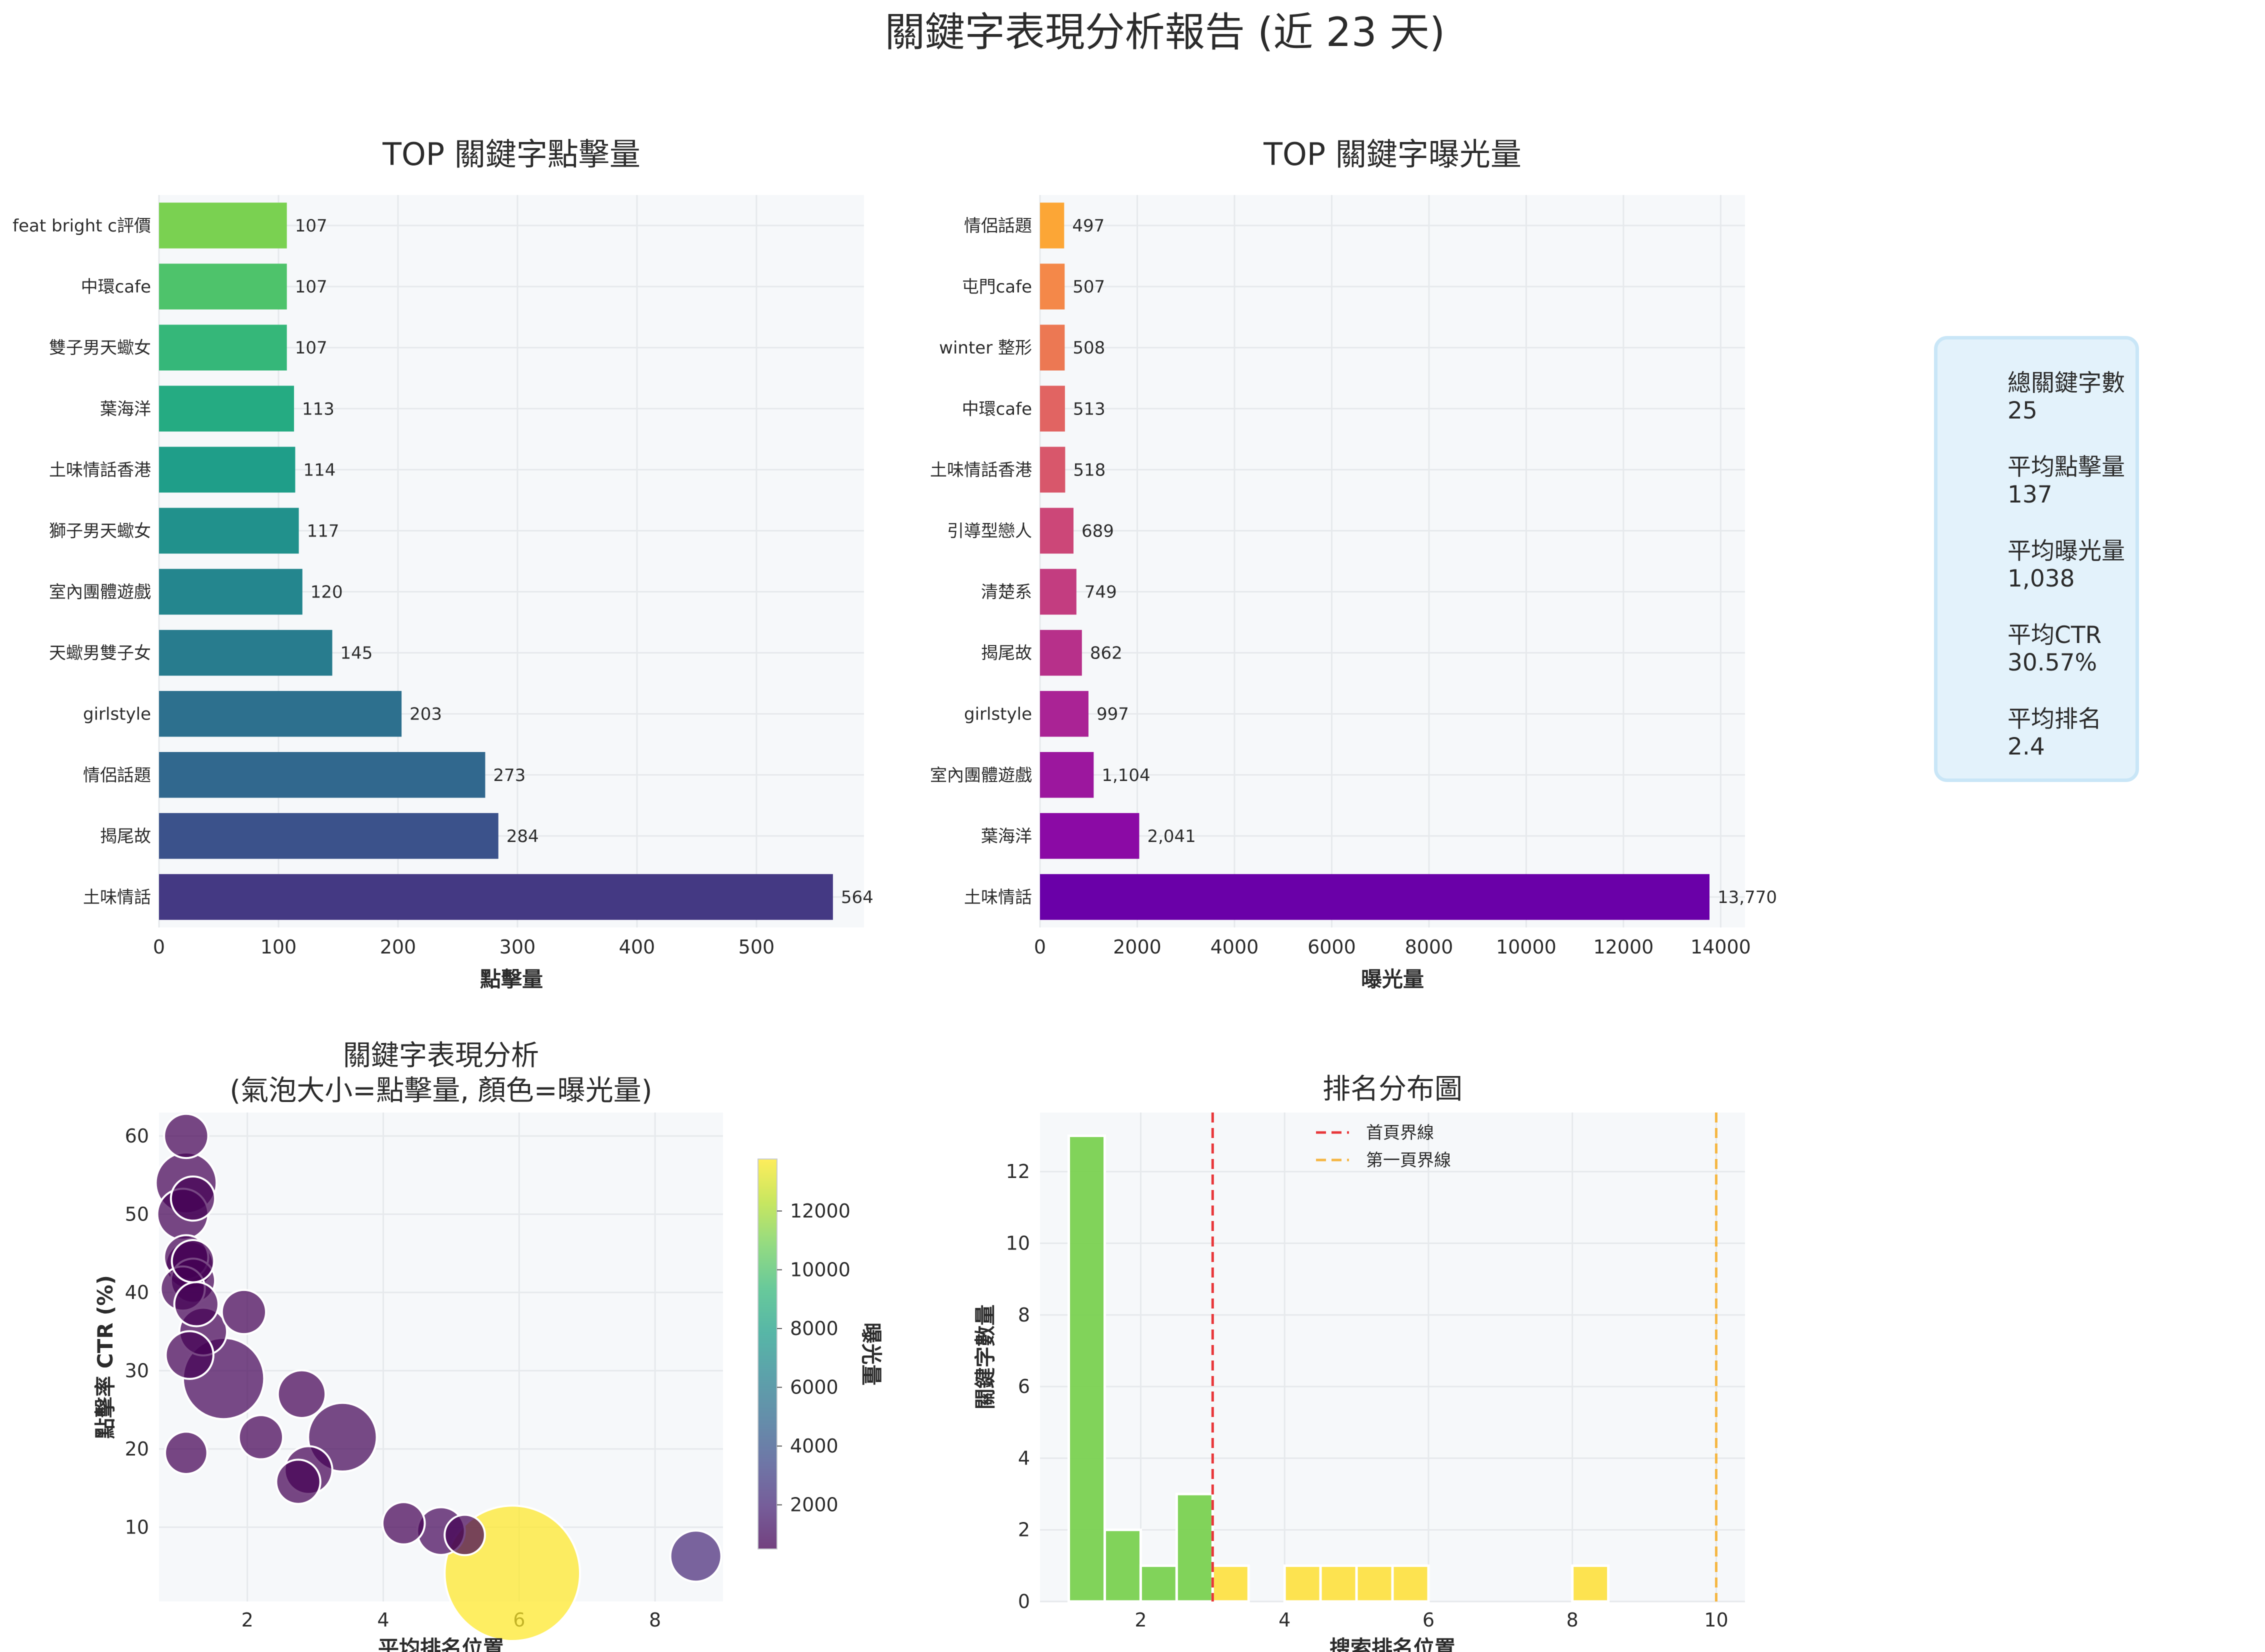  Describe the element at coordinates (1716, 1620) in the screenshot. I see `x-tick-label: 10` at that location.